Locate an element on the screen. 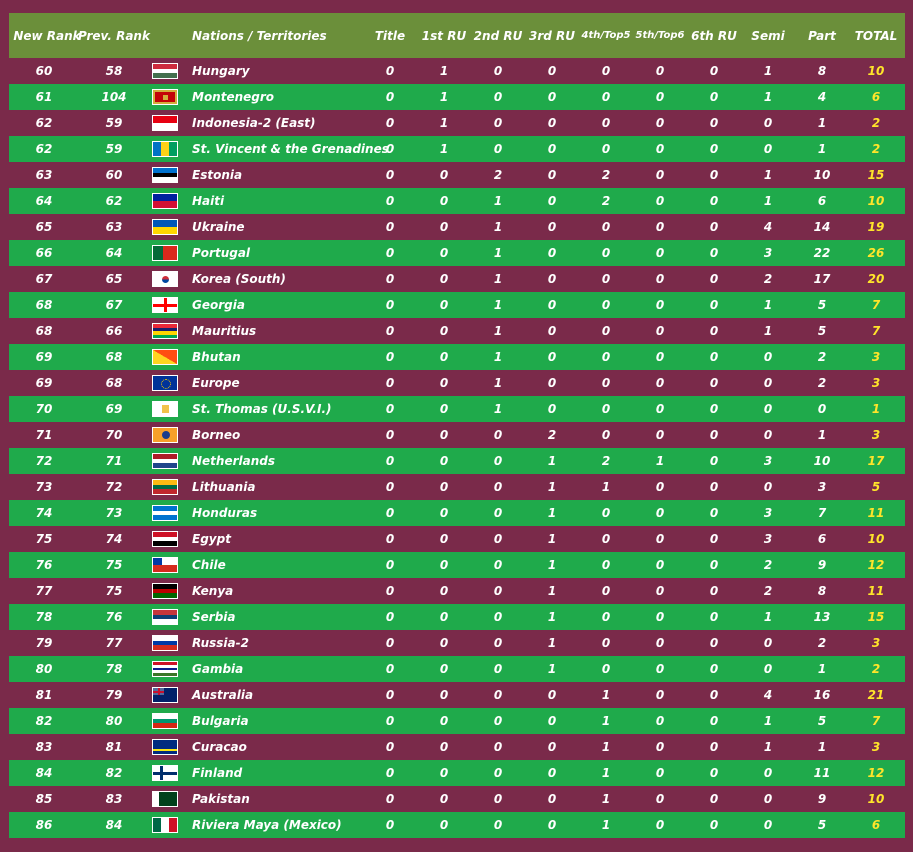 The height and width of the screenshot is (852, 913). cell-part: 8 is located at coordinates (822, 71).